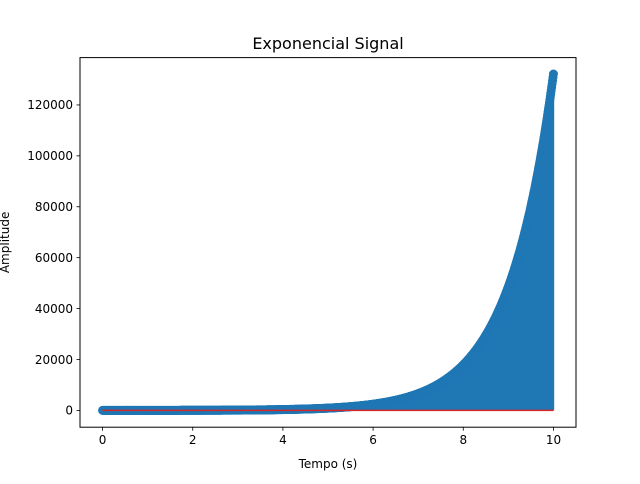 This screenshot has height=484, width=640. What do you see at coordinates (50, 105) in the screenshot?
I see `y-tick-label: 120000` at bounding box center [50, 105].